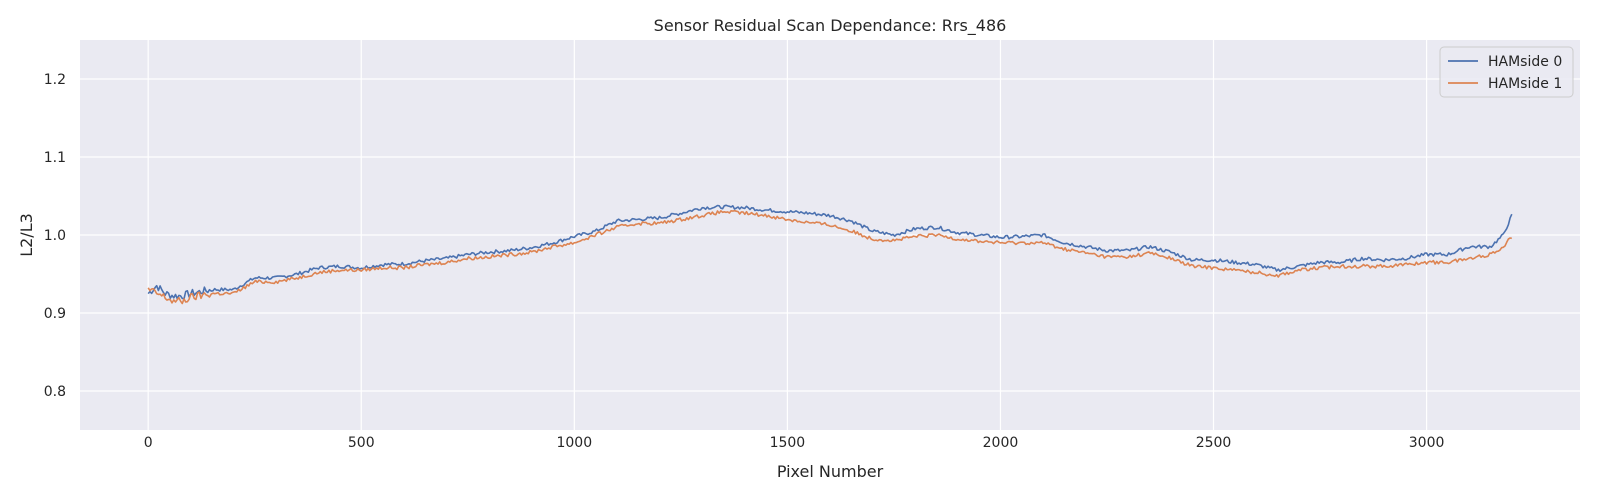 The image size is (1600, 500). What do you see at coordinates (55, 158) in the screenshot?
I see `y-tick-label: 1.1` at bounding box center [55, 158].